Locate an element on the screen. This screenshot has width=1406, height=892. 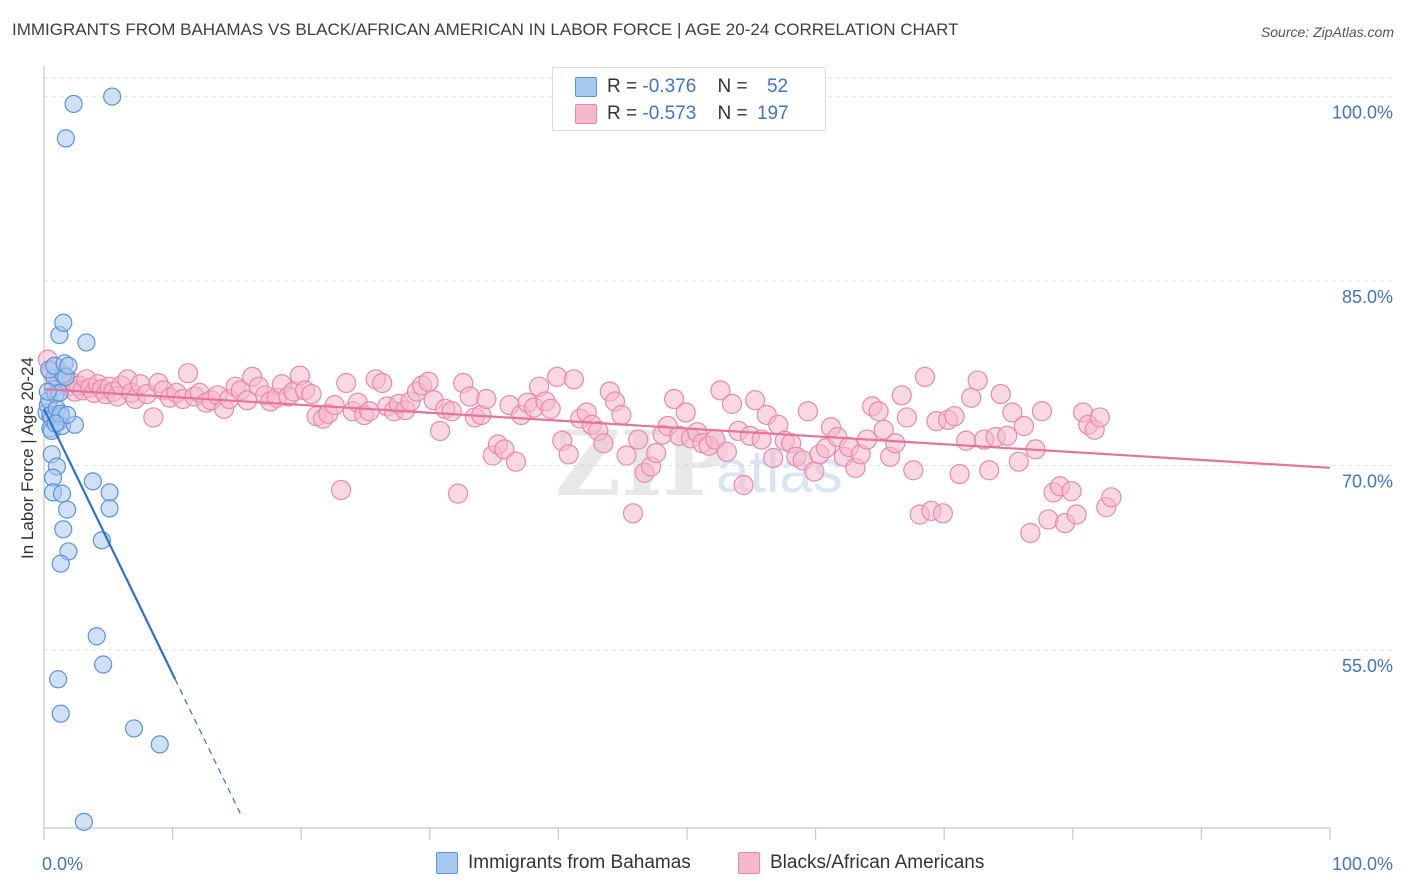
y-tick-label: 85.0% is located at coordinates (1367, 297).